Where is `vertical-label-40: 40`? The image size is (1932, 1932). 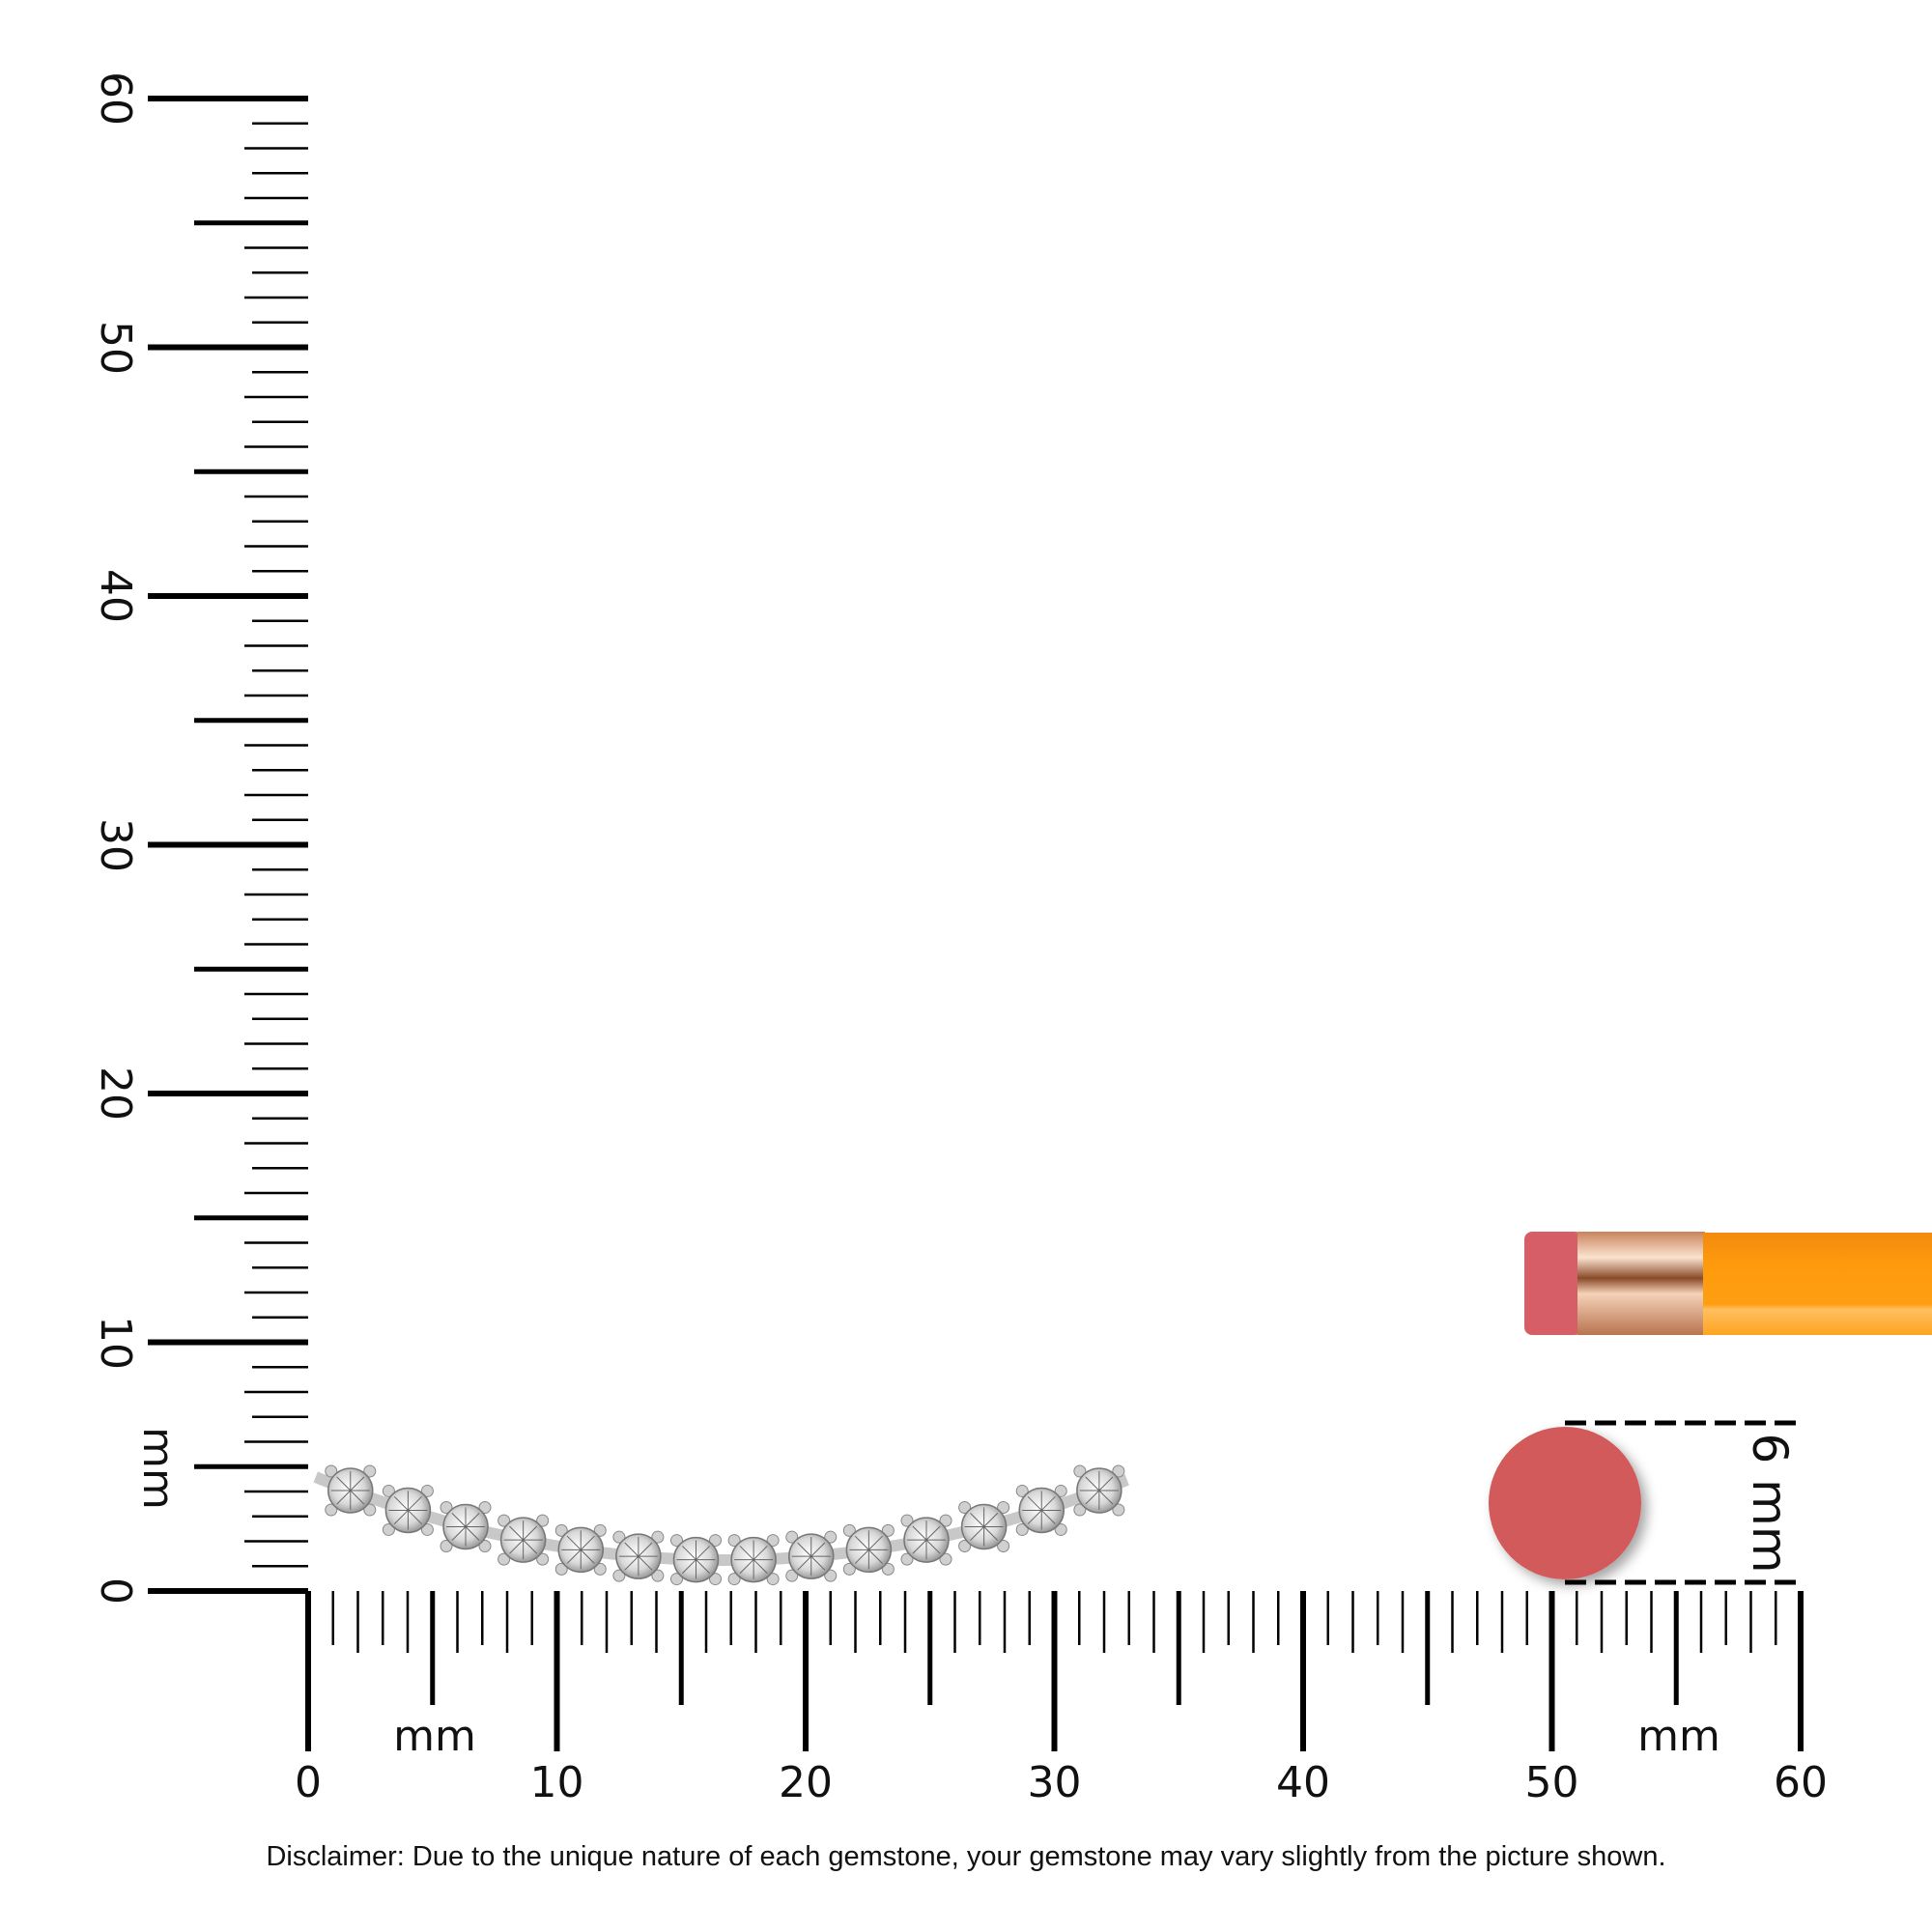 vertical-label-40: 40 is located at coordinates (115, 596).